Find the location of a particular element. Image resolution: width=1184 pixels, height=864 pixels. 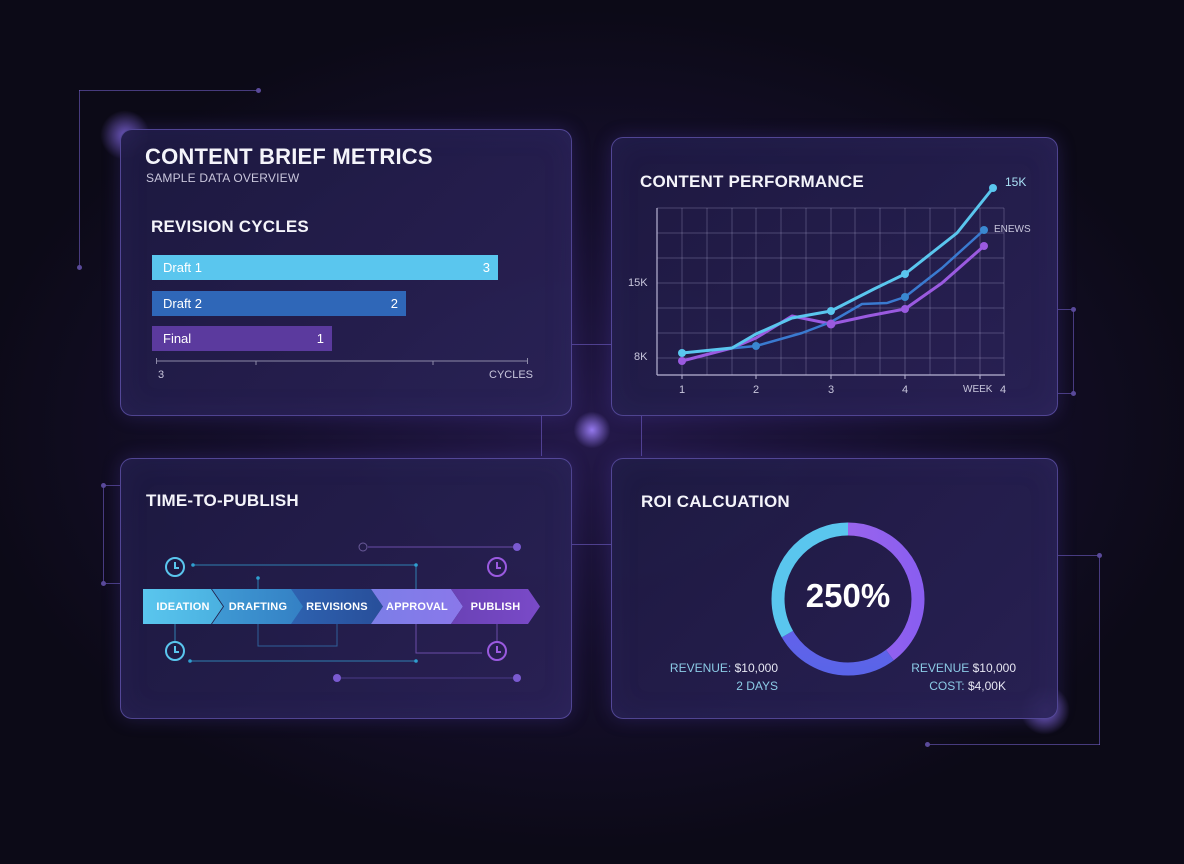

roi-donut-chart is located at coordinates (848, 599).